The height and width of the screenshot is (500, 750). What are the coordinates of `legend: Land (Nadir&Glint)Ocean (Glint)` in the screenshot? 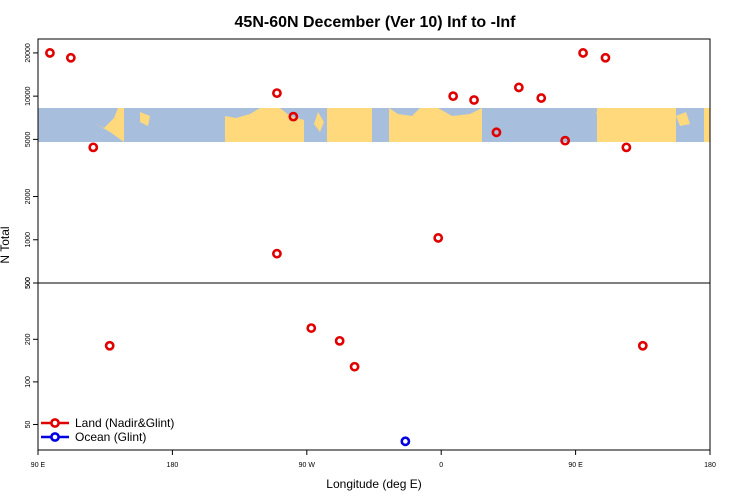 It's located at (107, 430).